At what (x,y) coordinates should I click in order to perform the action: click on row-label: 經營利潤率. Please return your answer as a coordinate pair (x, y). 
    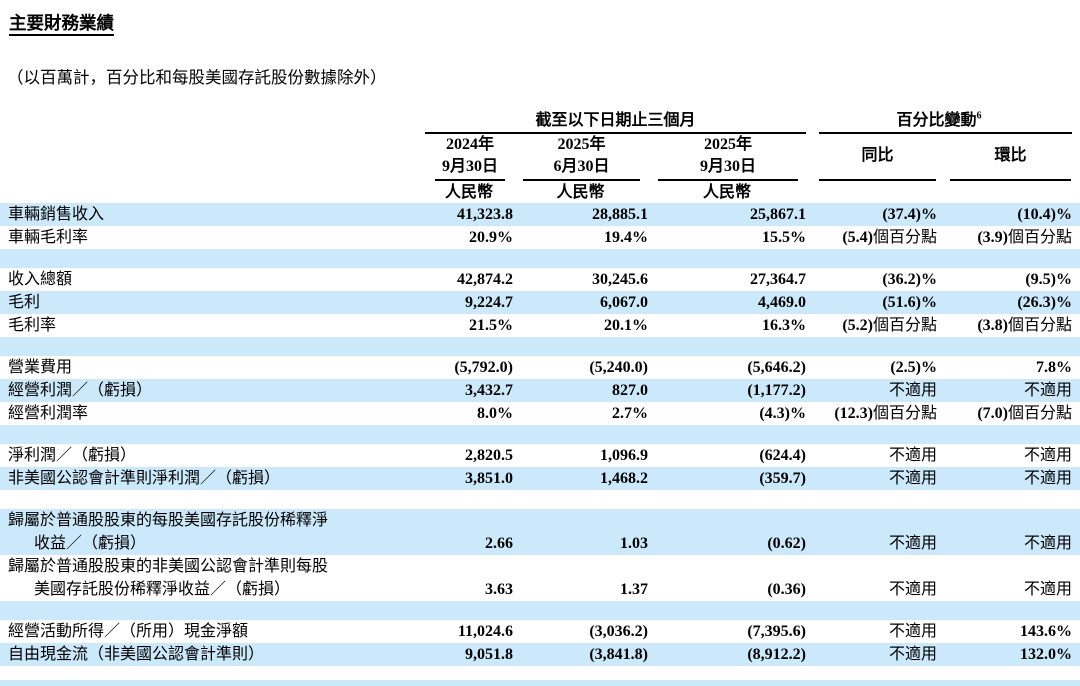
    Looking at the image, I should click on (48, 413).